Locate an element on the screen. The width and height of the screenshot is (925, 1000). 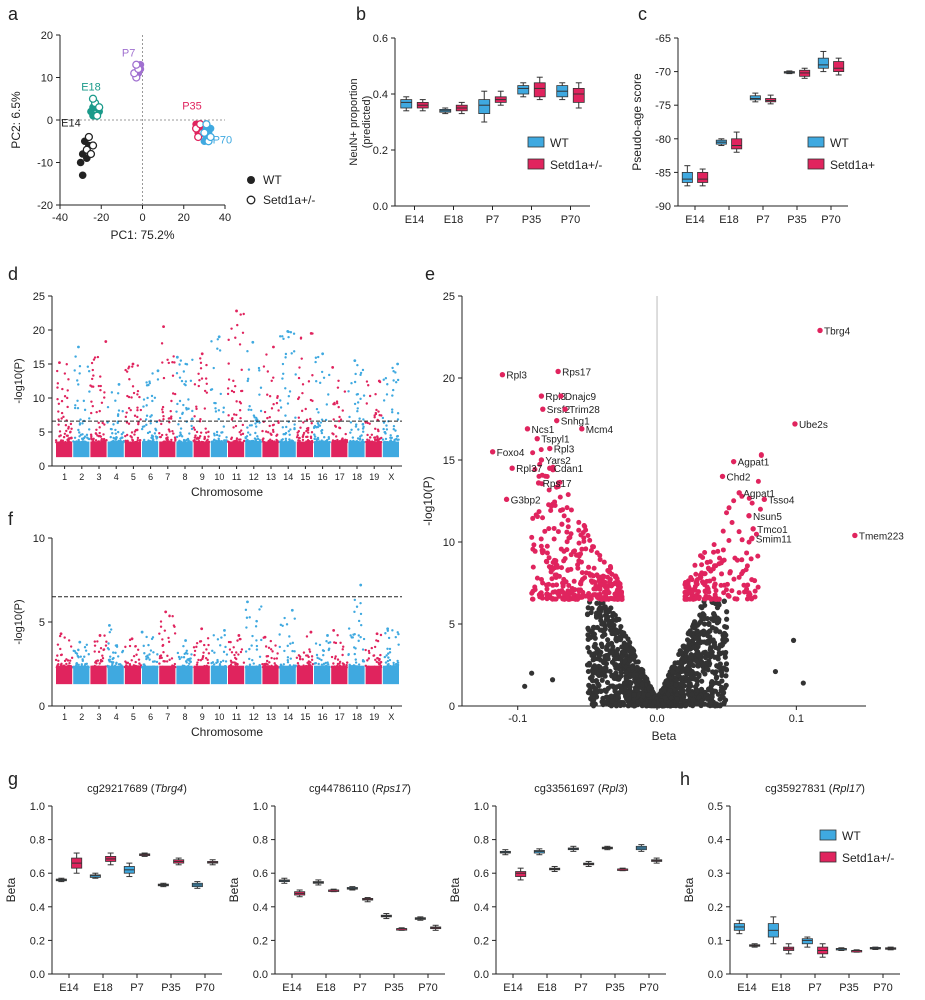
y-tick-label: 0.6 is located at coordinates (37, 874).